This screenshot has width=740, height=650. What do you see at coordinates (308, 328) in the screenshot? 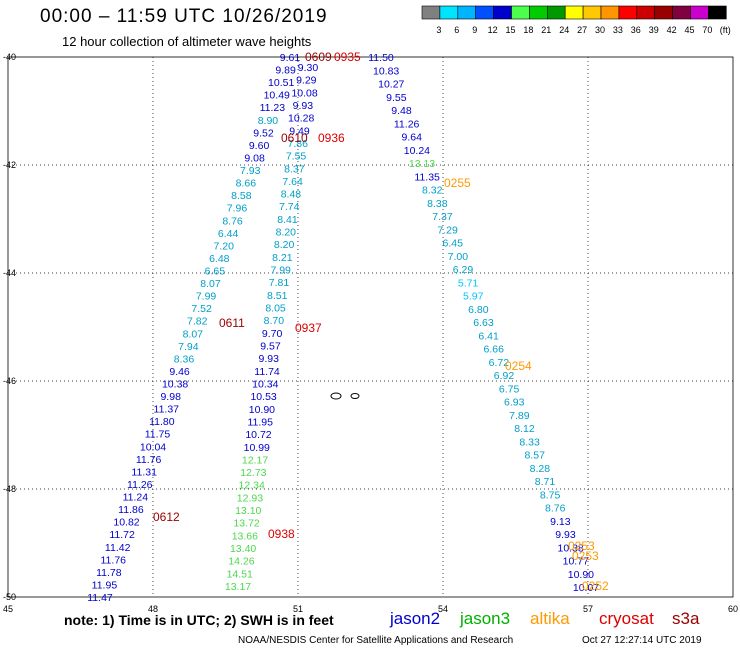
I see `pass-time-label: 0937` at bounding box center [308, 328].